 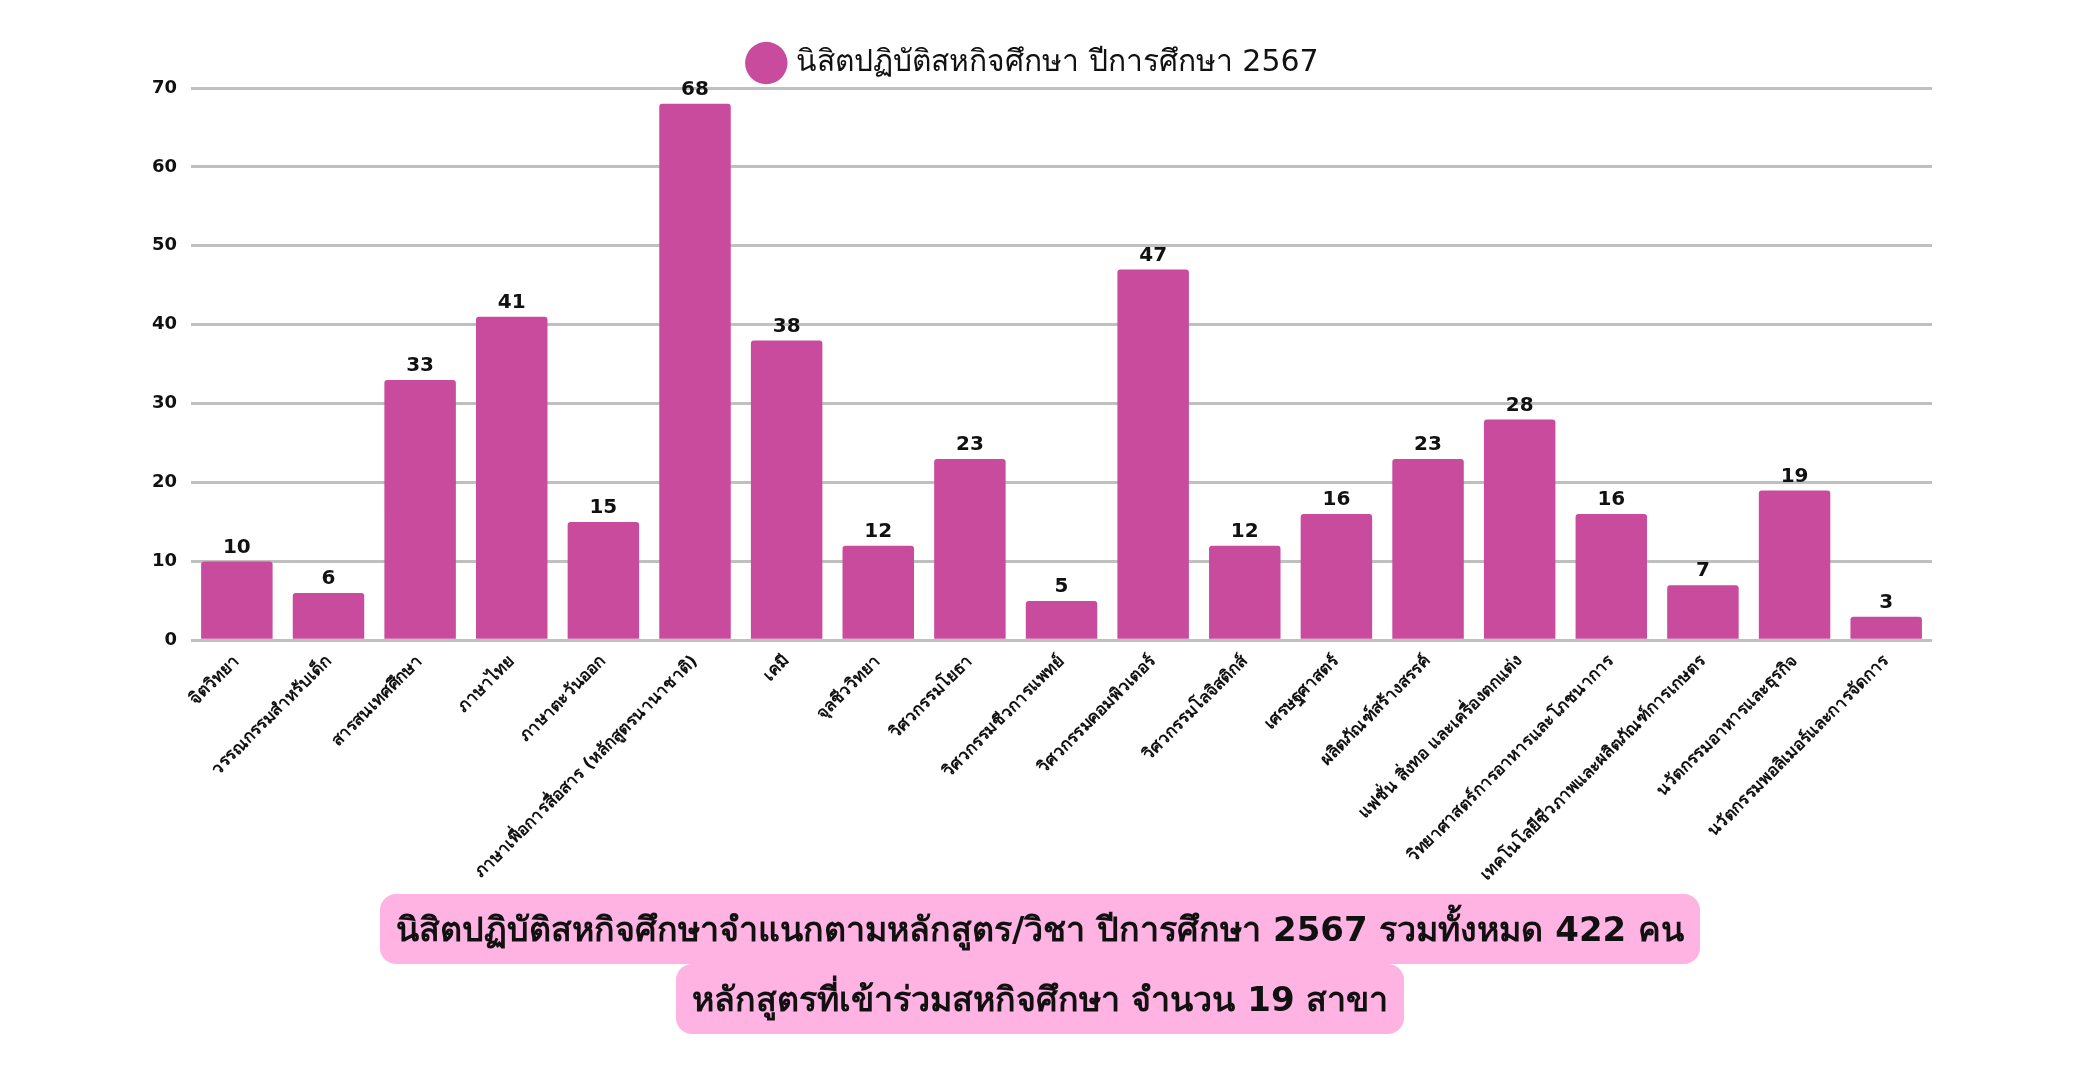 What do you see at coordinates (164, 165) in the screenshot?
I see `y-tick-label: 60` at bounding box center [164, 165].